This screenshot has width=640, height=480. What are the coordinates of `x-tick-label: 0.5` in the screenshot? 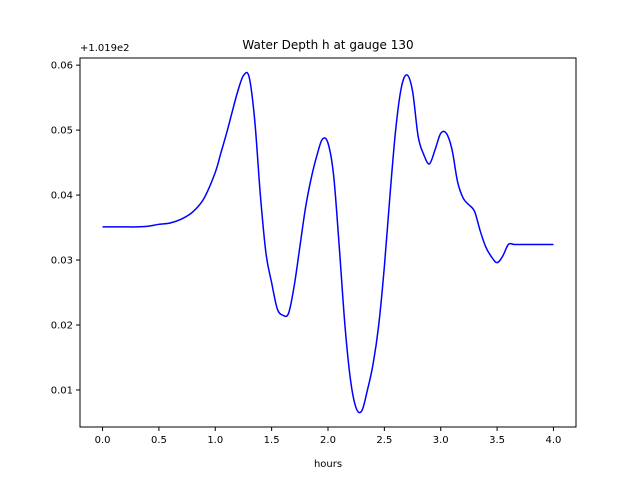 It's located at (159, 440).